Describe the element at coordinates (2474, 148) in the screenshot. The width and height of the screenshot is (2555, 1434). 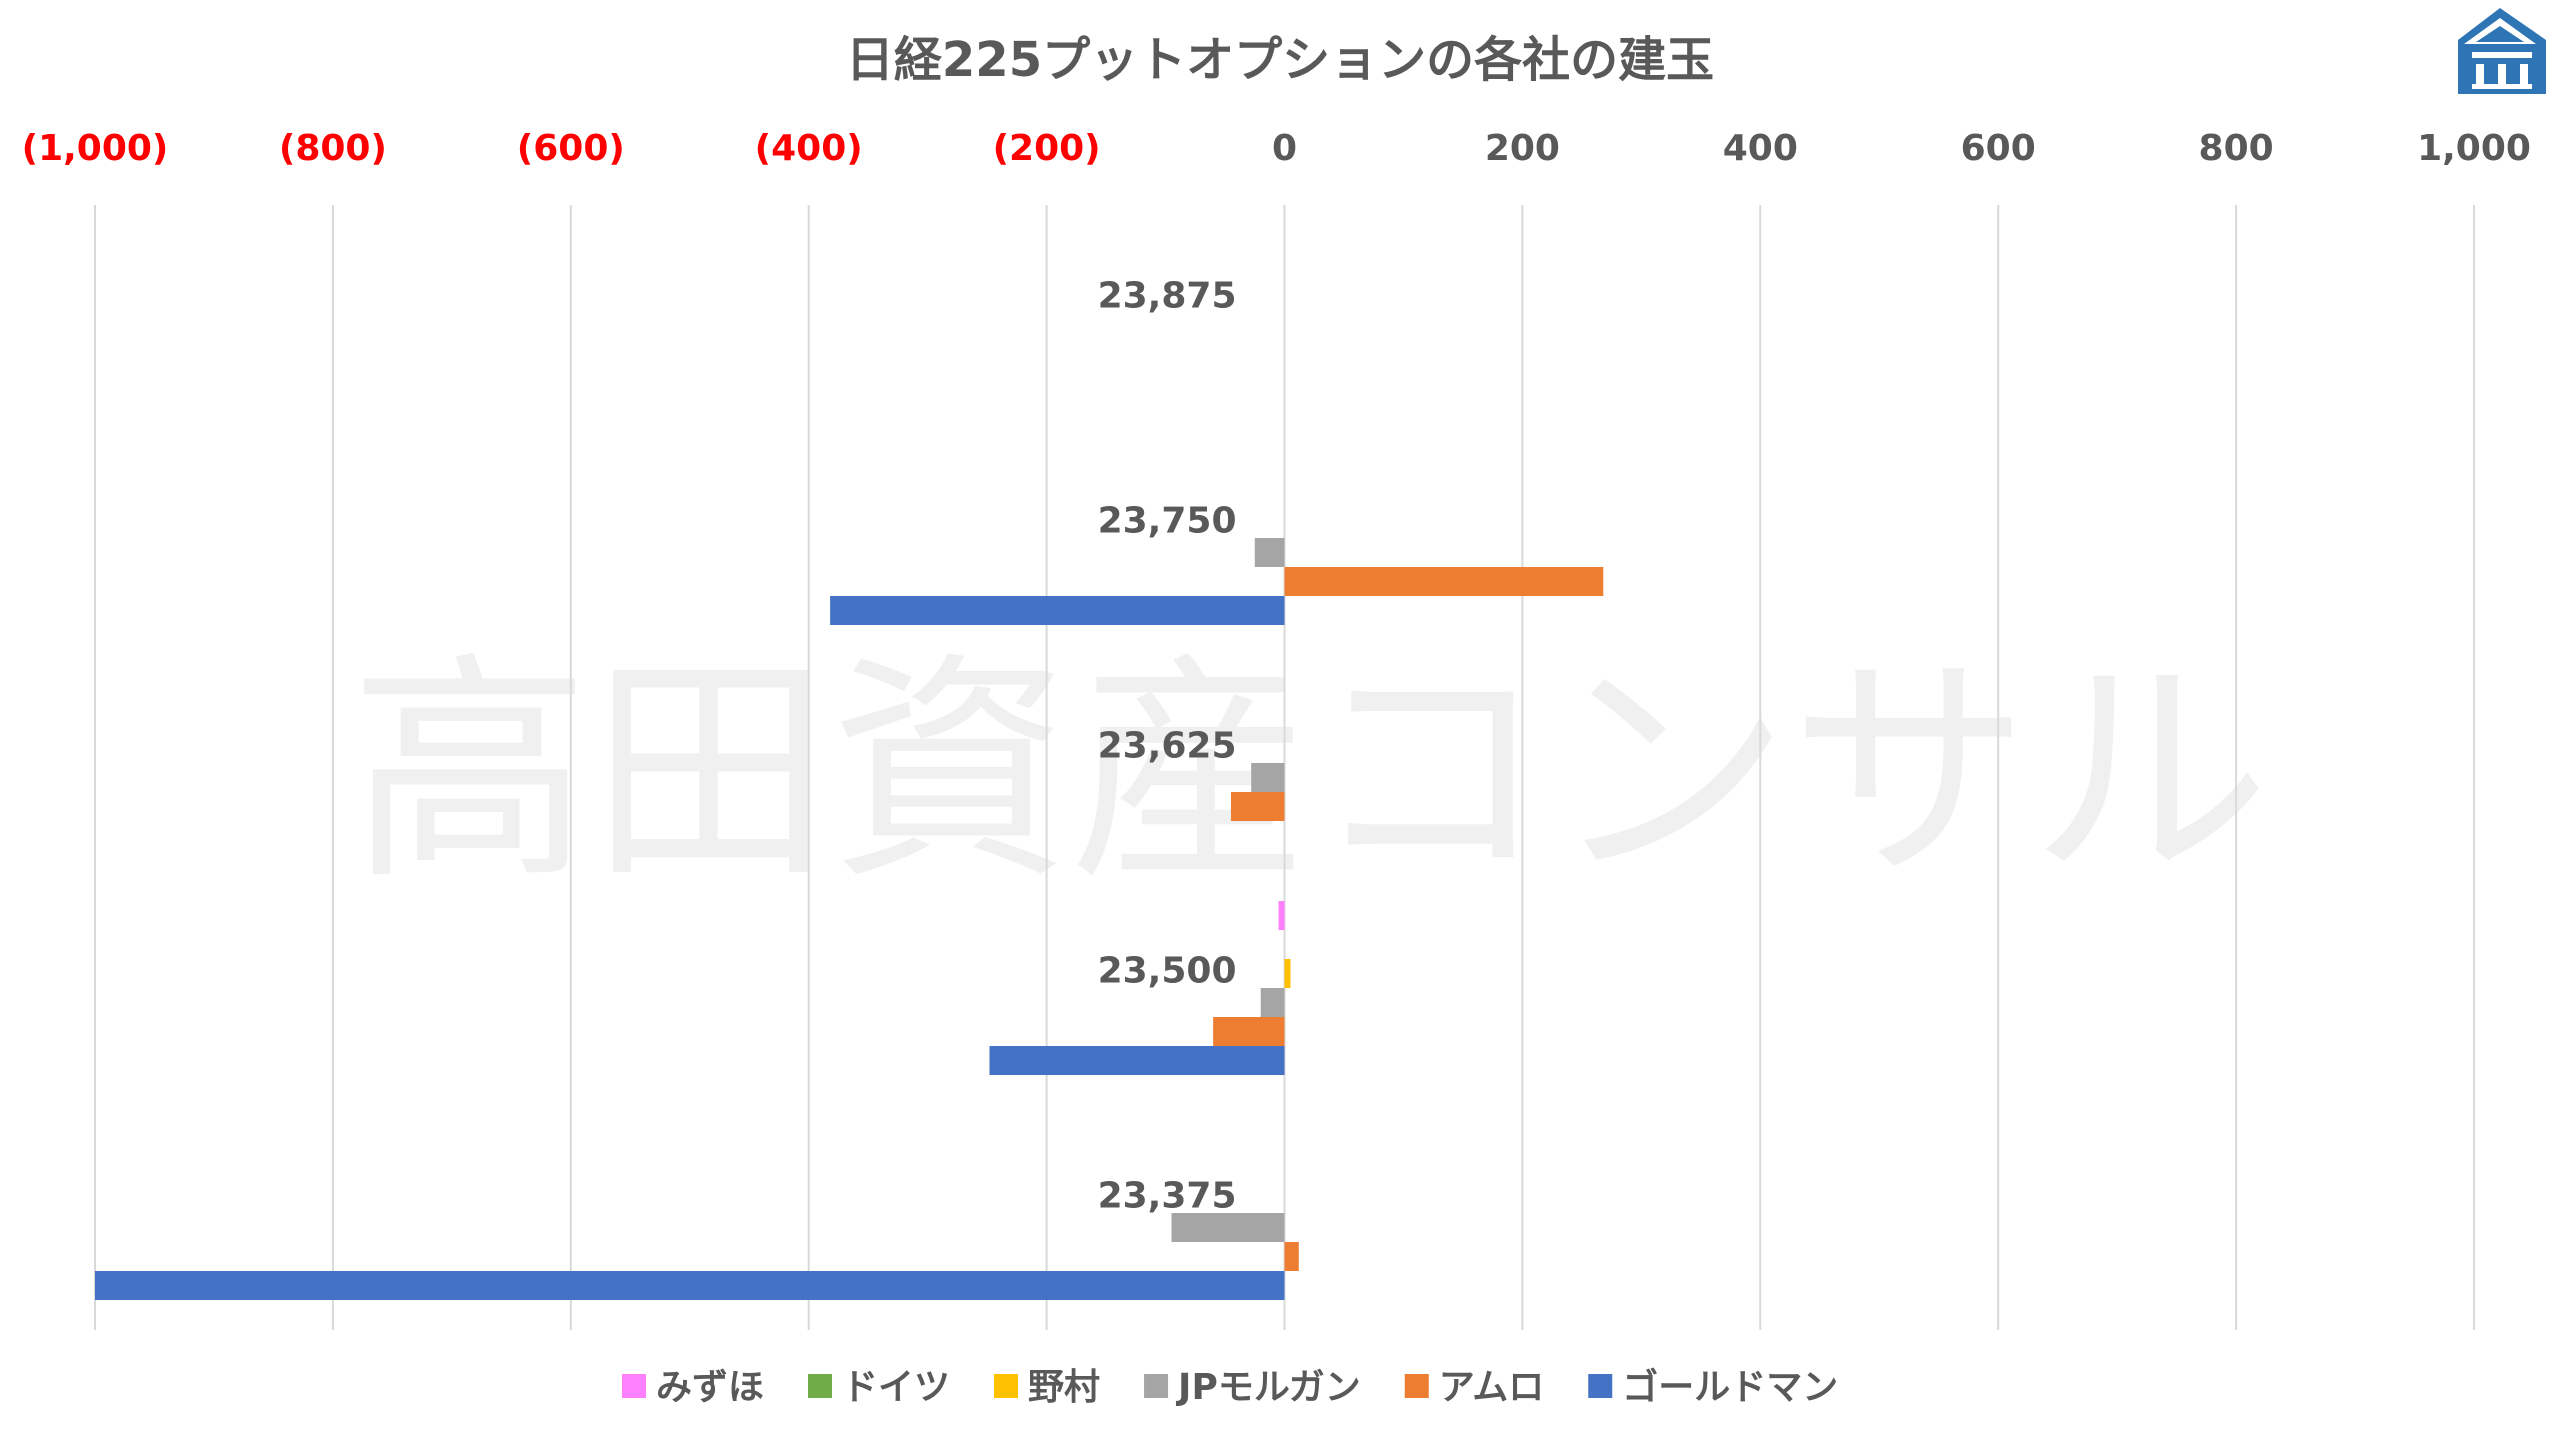
I see `x-tick-label: 1,000` at that location.